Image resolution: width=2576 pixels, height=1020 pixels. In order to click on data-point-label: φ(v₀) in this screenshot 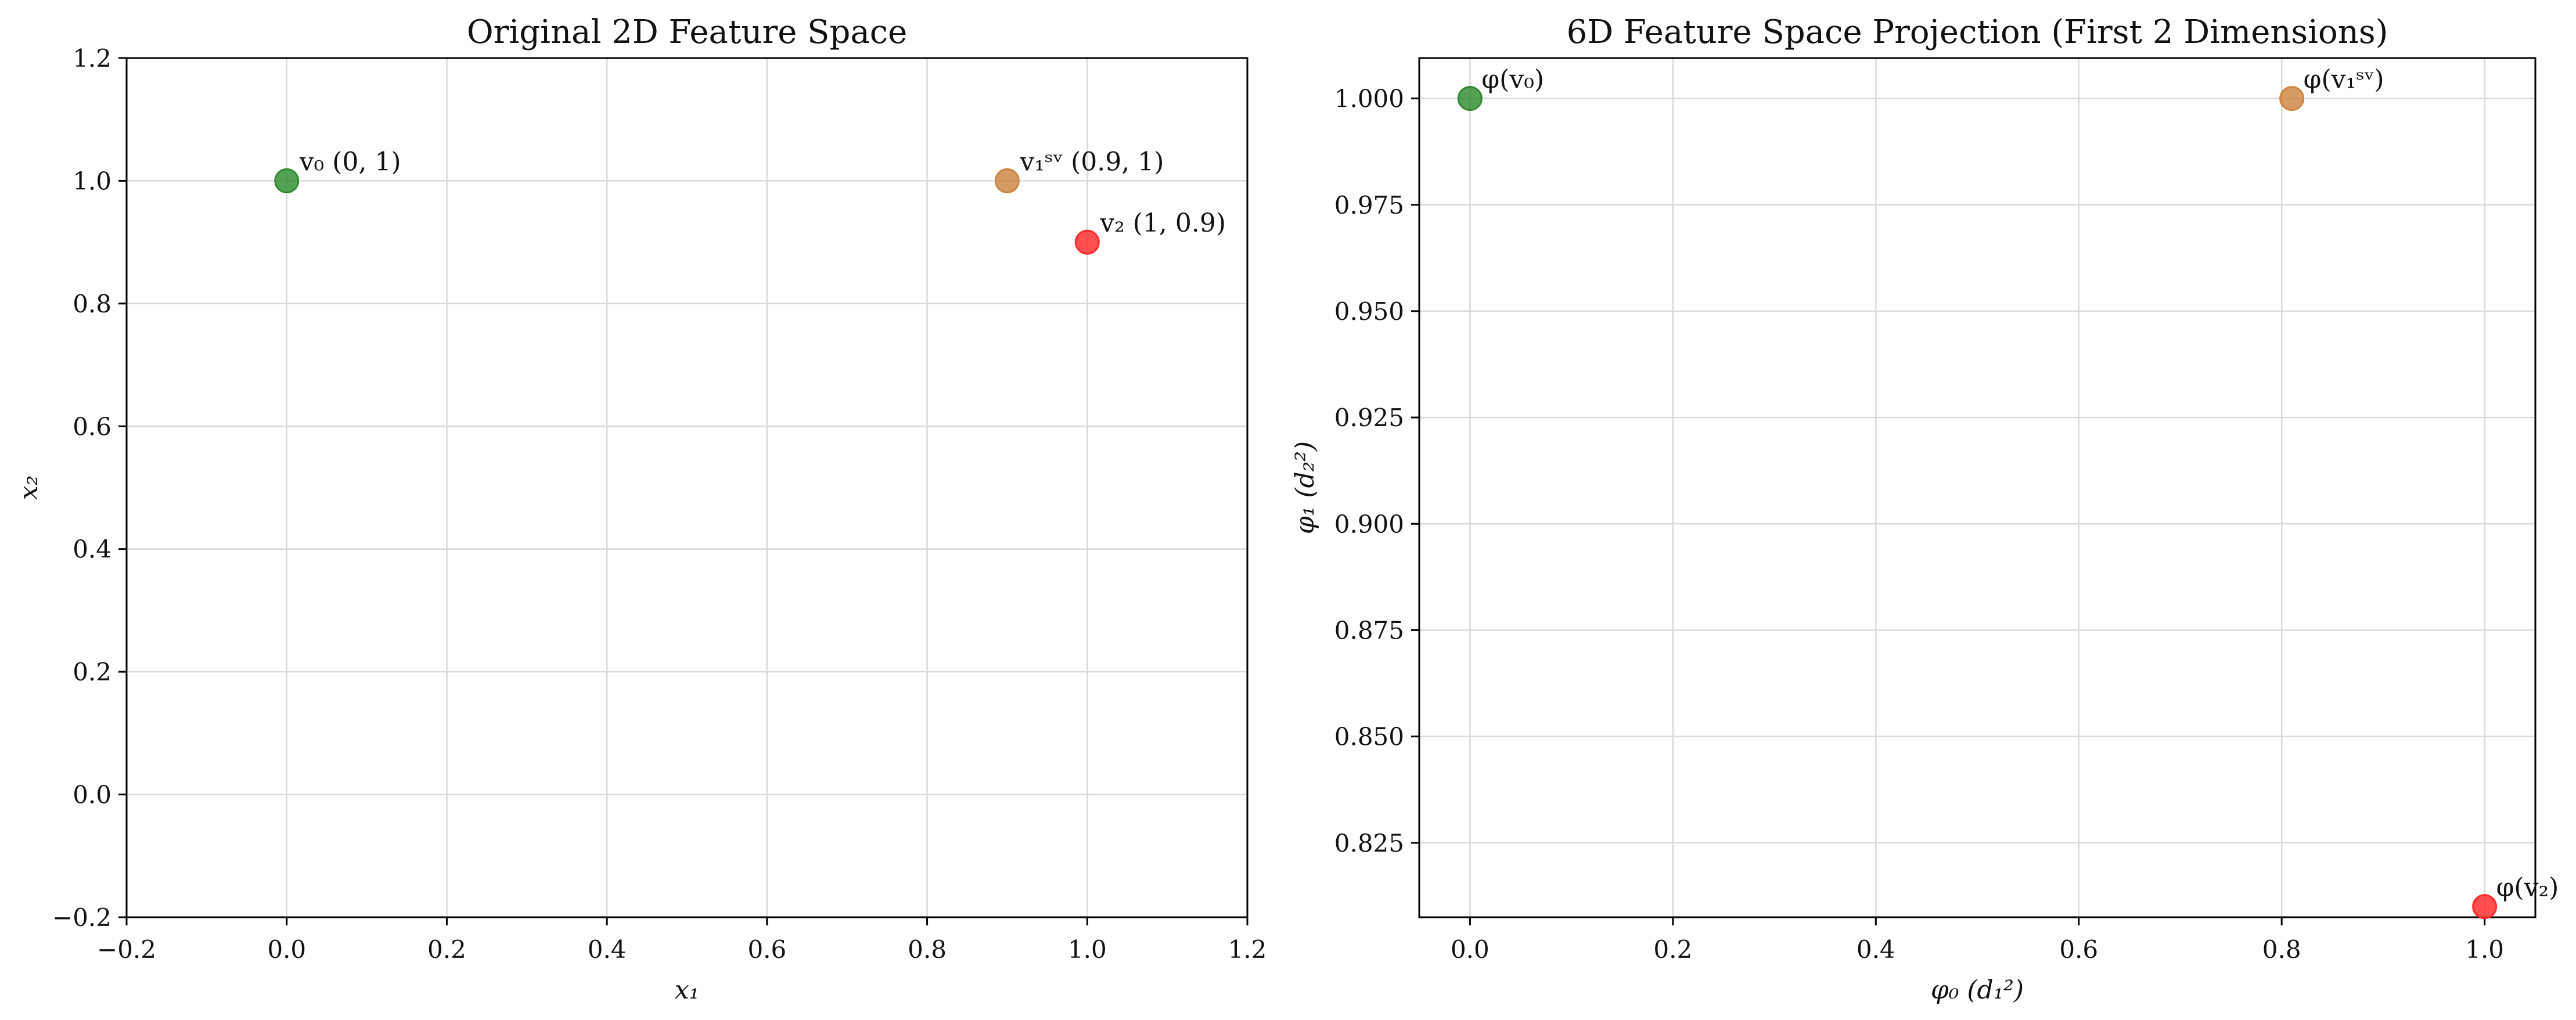, I will do `click(1512, 80)`.